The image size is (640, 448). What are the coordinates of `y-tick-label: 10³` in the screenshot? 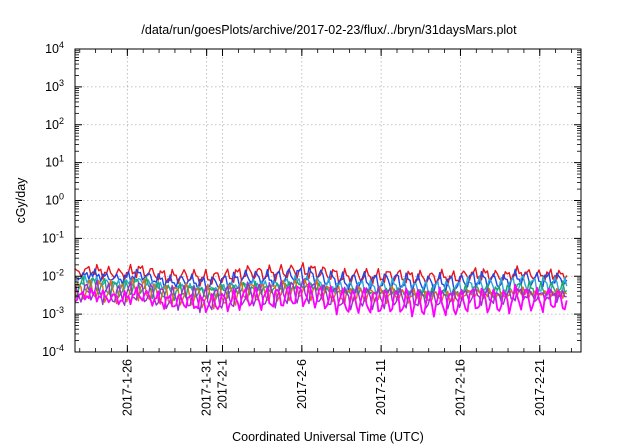 It's located at (54, 86).